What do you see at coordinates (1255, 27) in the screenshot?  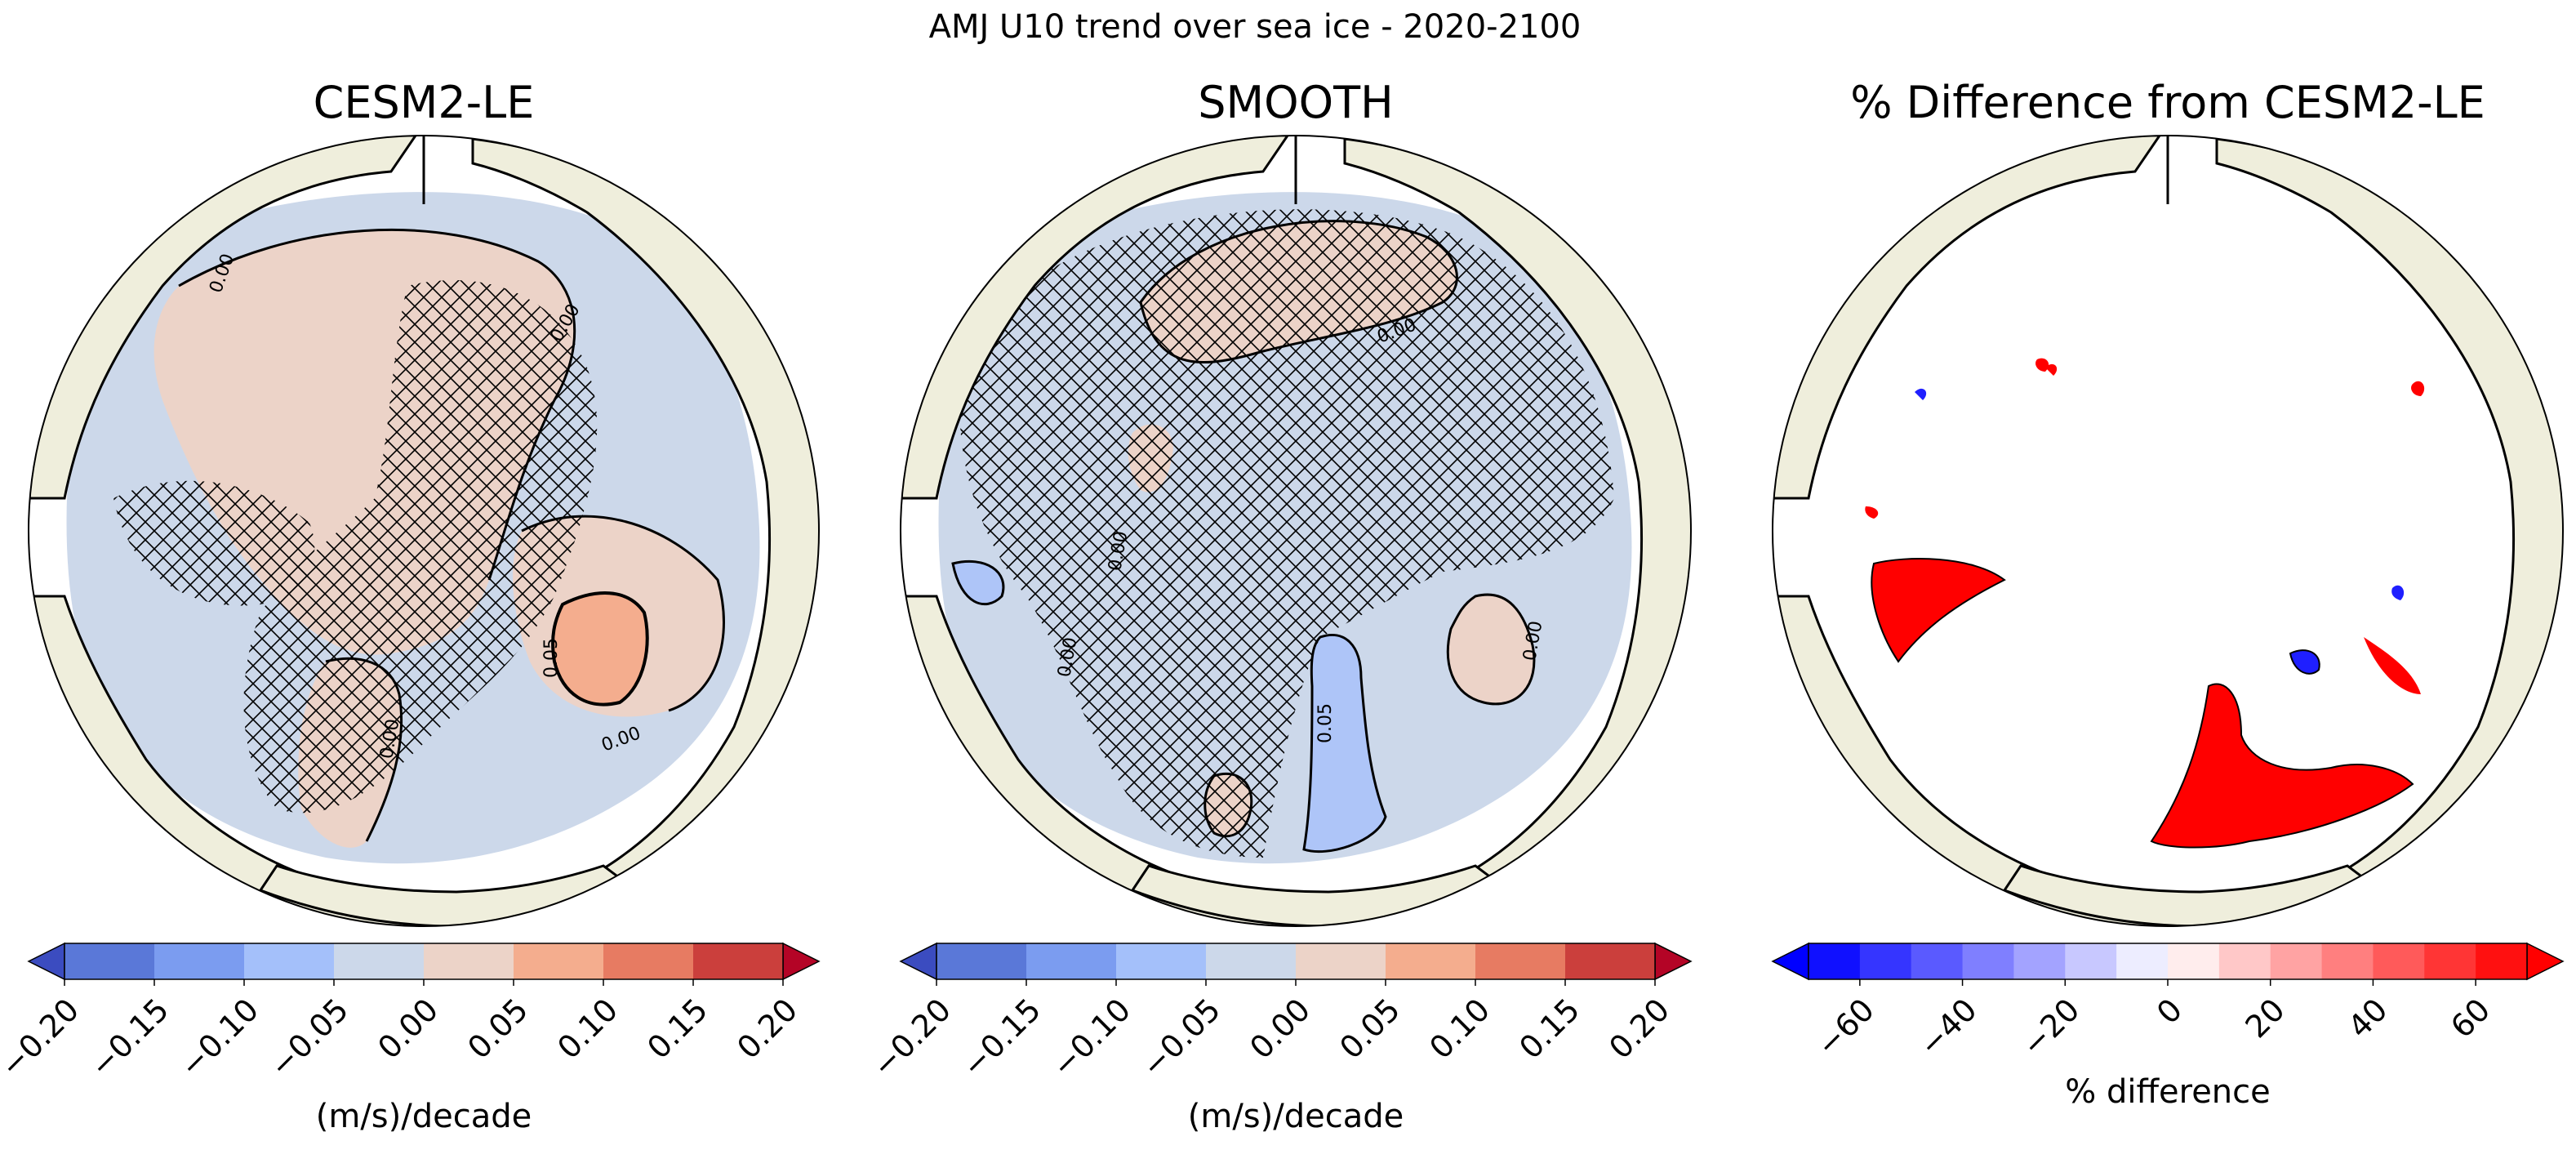 I see `figure-suptitle: AMJ U10 trend over sea ice - 2020-2100` at bounding box center [1255, 27].